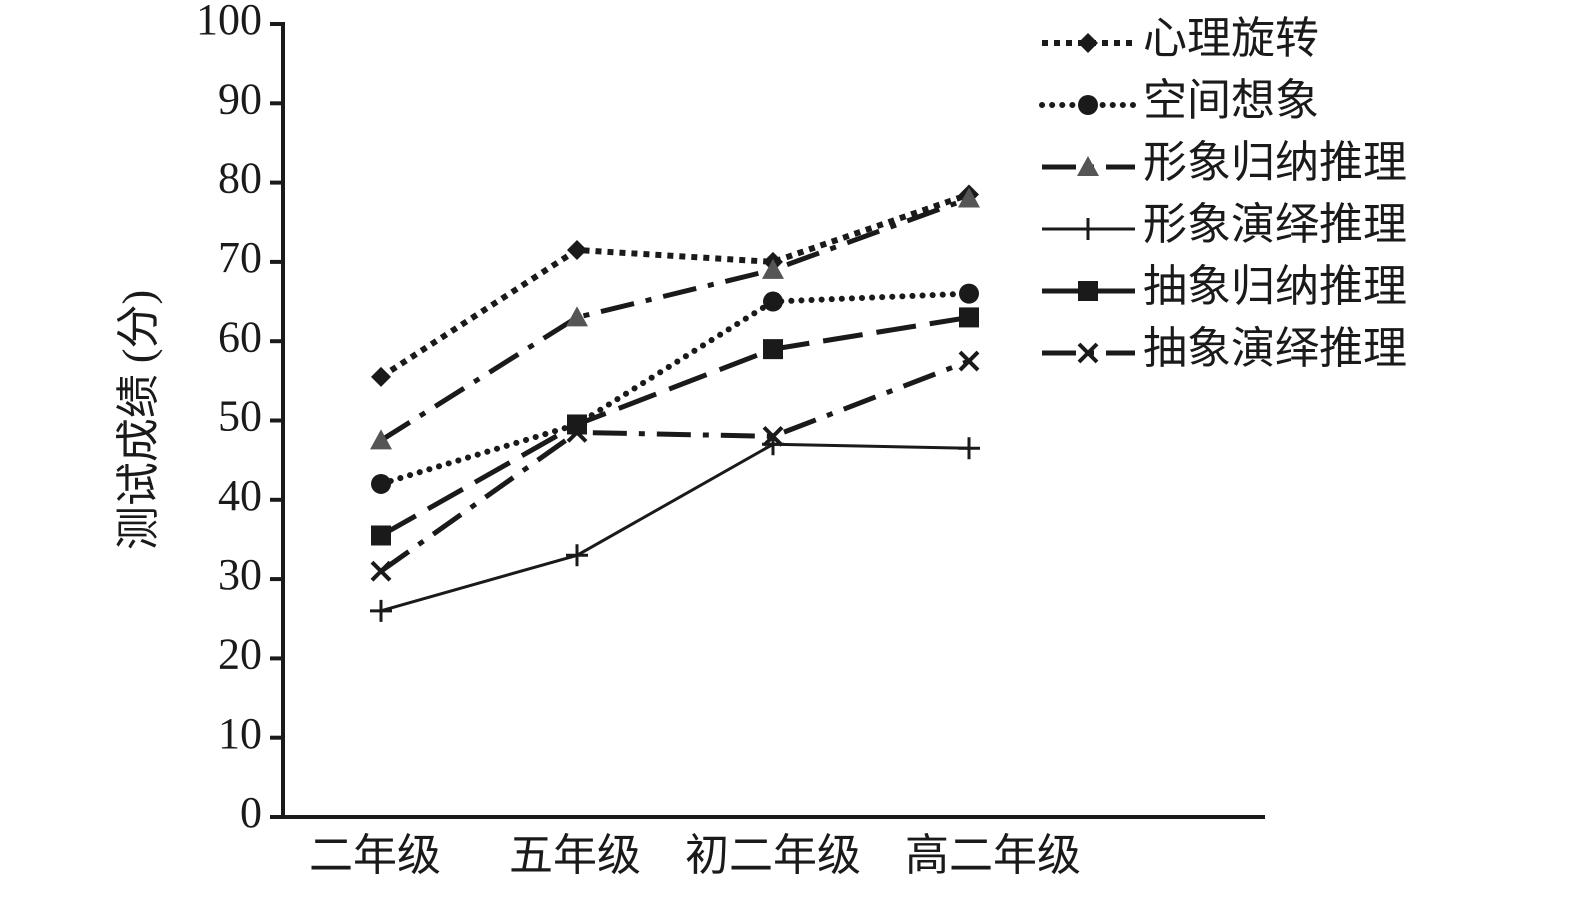  What do you see at coordinates (138, 420) in the screenshot?
I see `y-axis-label: 测试成绩 (分)` at bounding box center [138, 420].